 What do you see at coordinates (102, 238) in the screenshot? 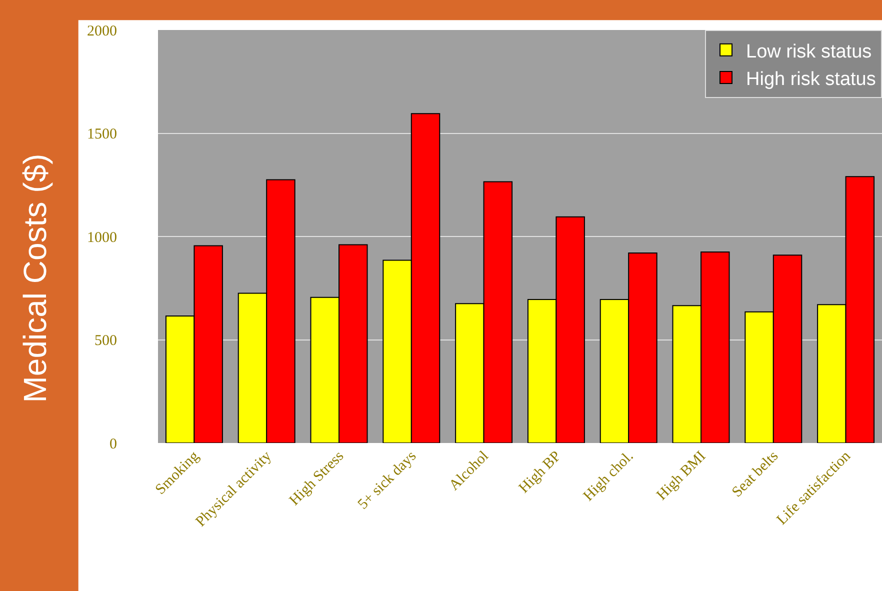
I see `y-tick-label: 1000` at bounding box center [102, 238].